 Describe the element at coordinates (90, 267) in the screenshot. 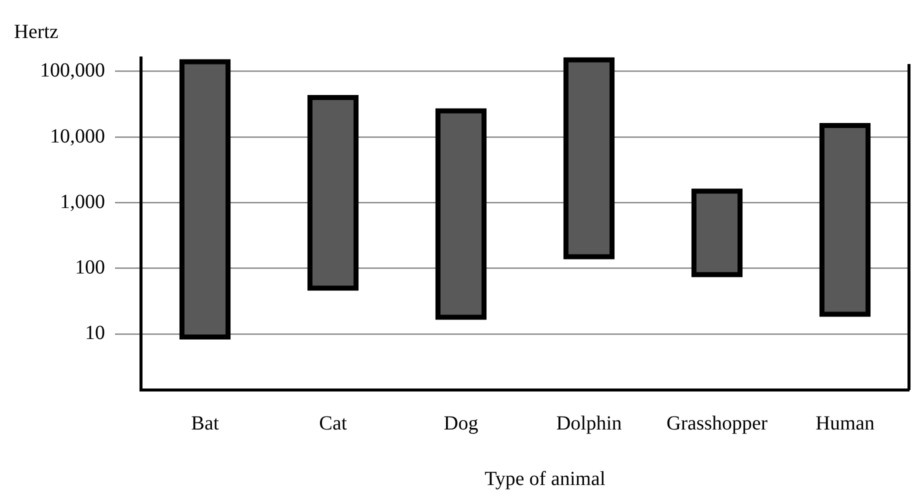

I see `y-tick-label: 100` at that location.